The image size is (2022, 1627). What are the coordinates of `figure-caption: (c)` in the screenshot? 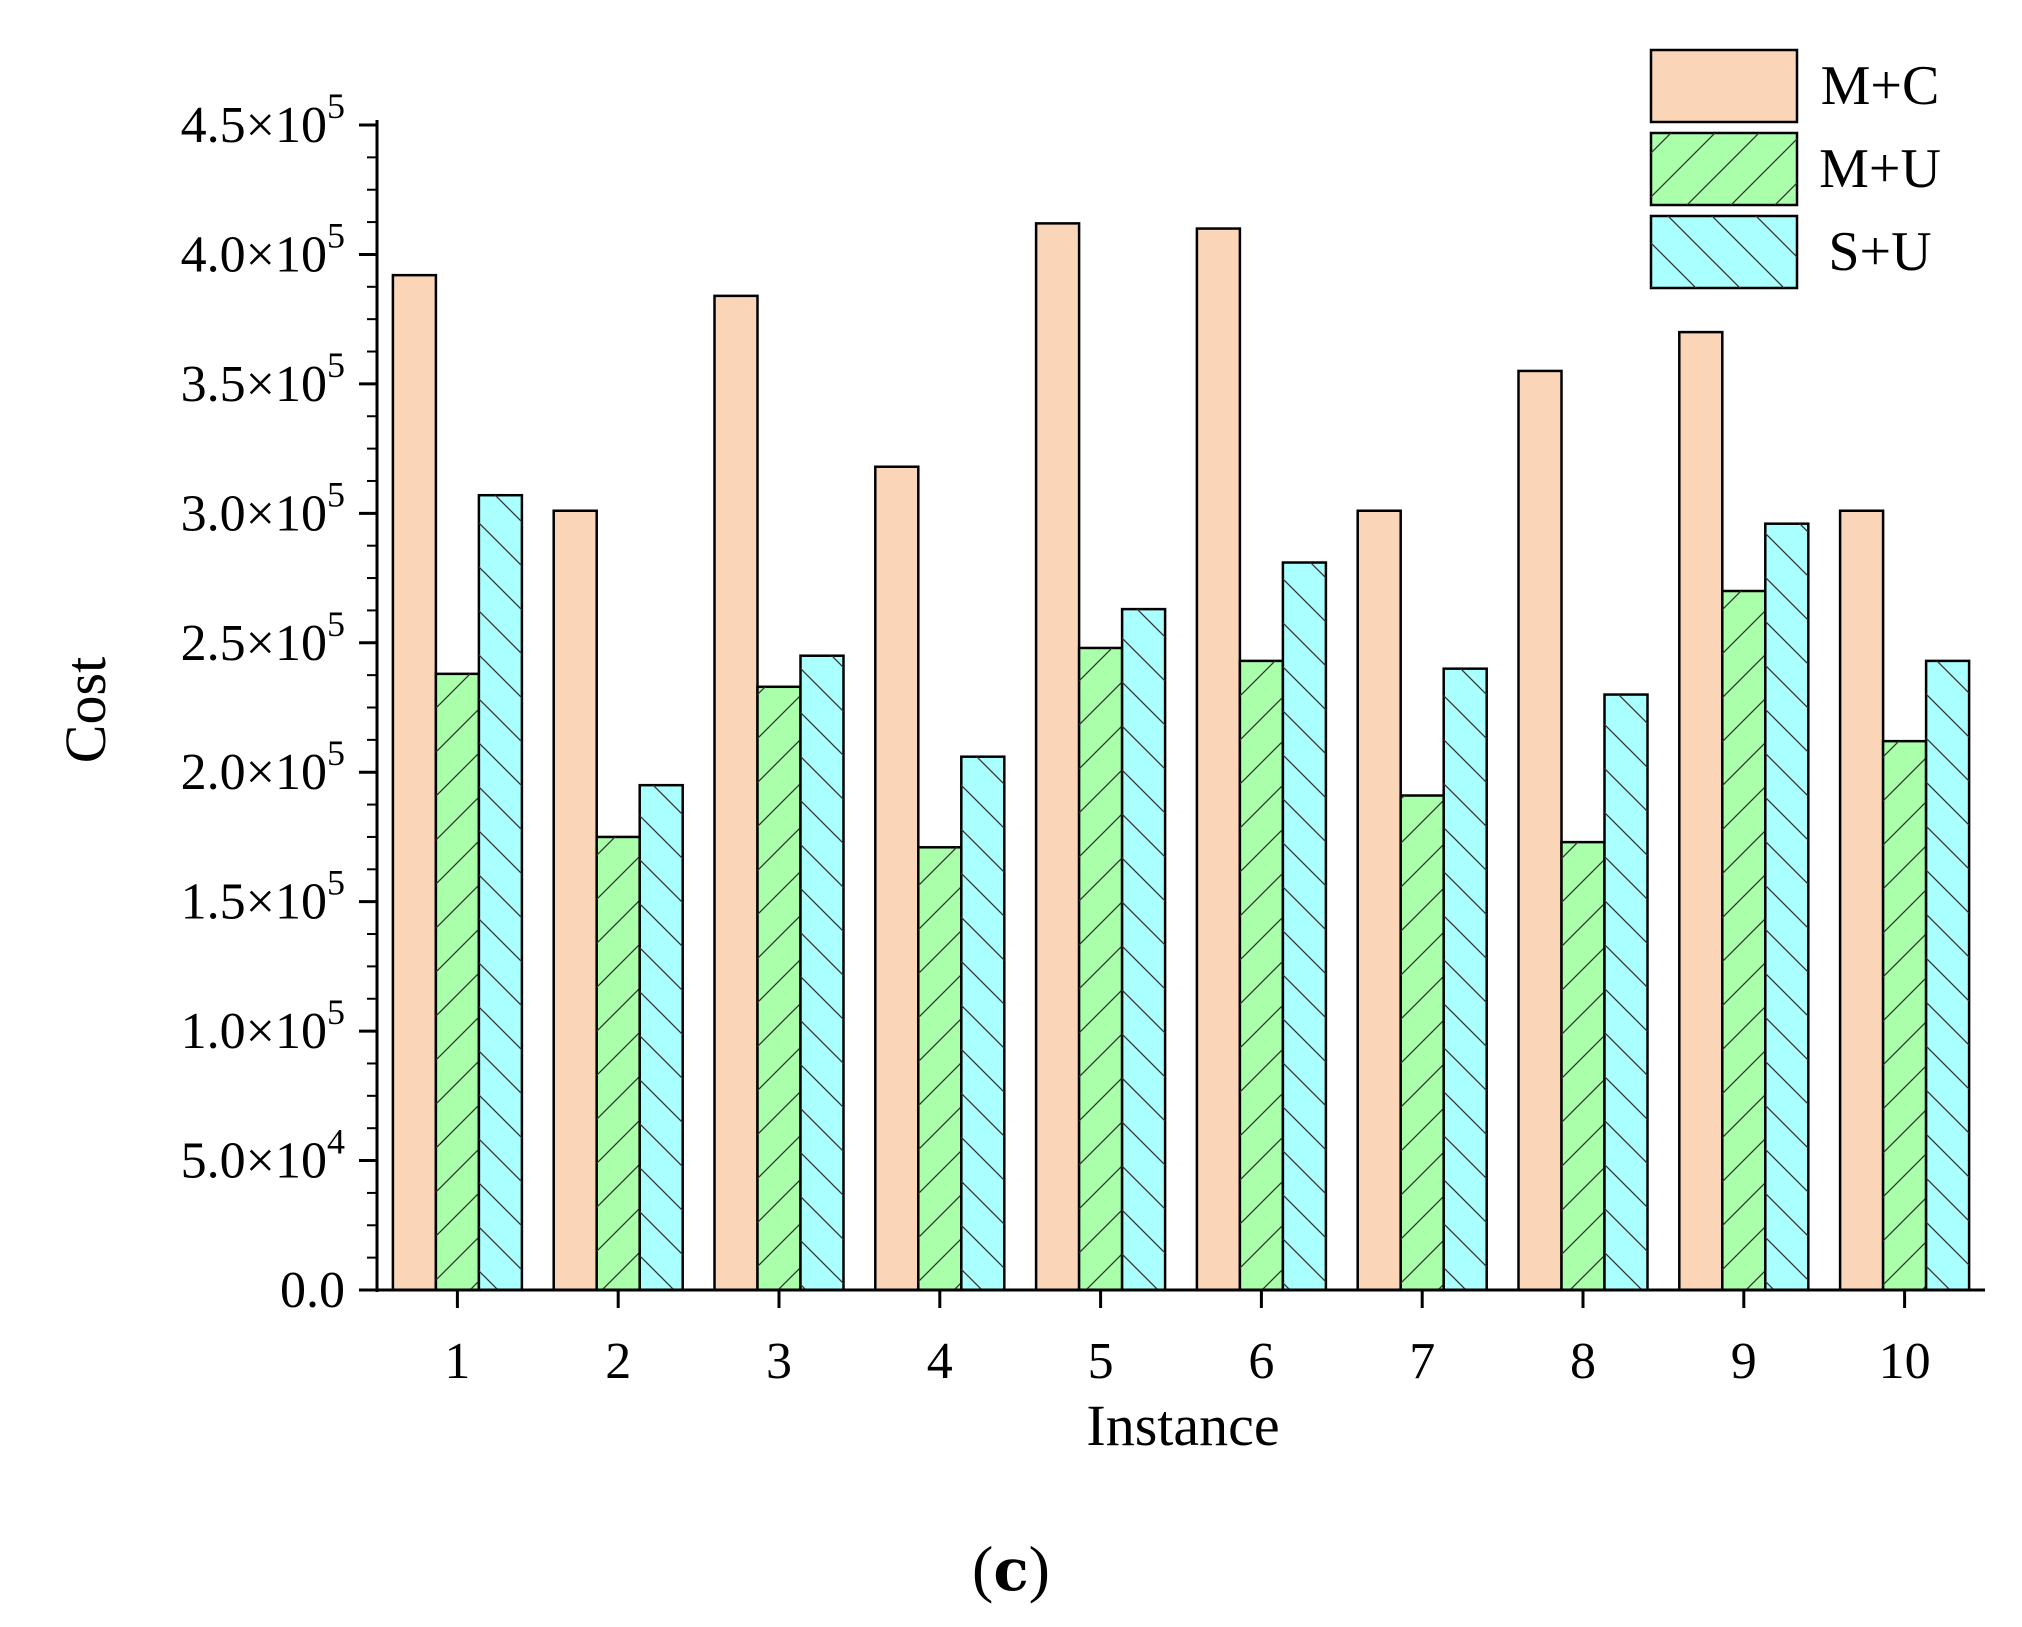 It's located at (1011, 1568).